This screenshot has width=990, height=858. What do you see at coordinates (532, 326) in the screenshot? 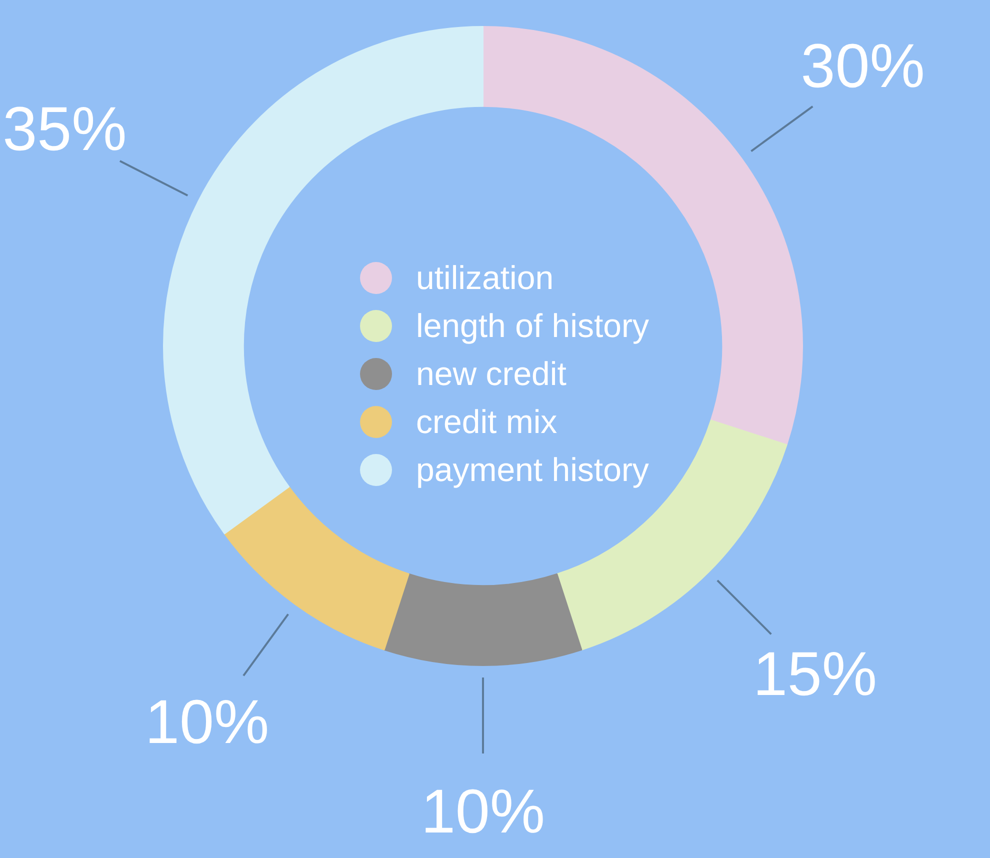
I see `legend-label: length of history` at bounding box center [532, 326].